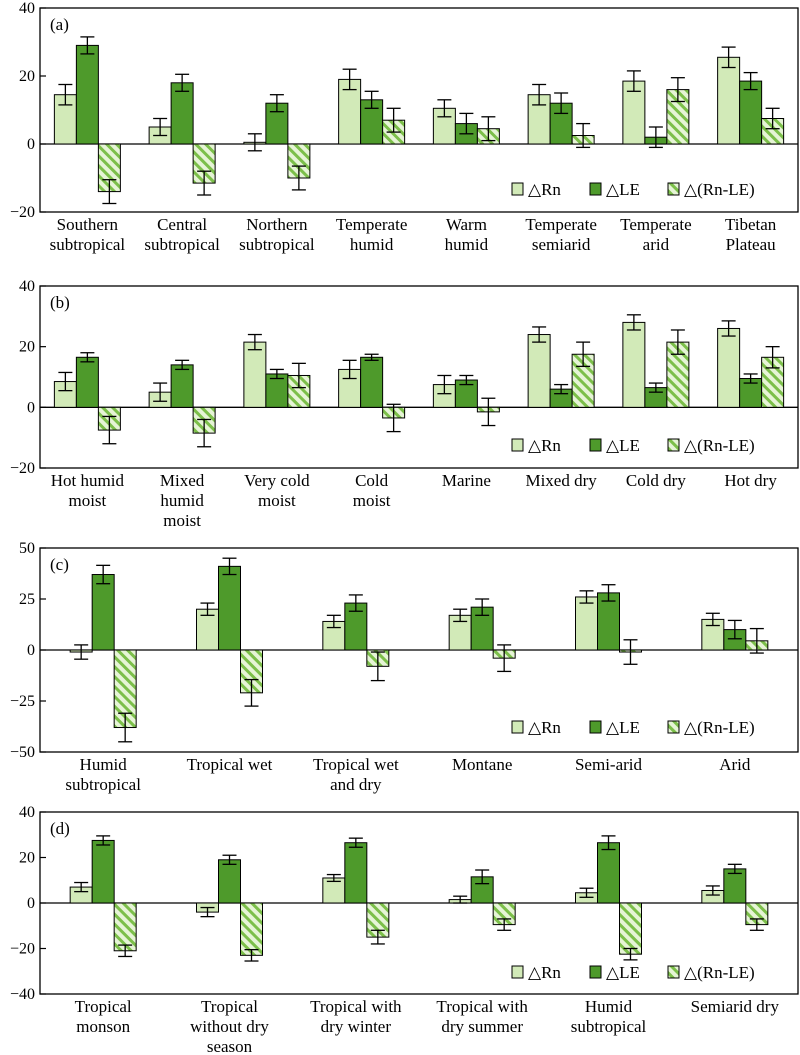 The image size is (800, 1055). Describe the element at coordinates (466, 480) in the screenshot. I see `category-label-line: Marine` at that location.